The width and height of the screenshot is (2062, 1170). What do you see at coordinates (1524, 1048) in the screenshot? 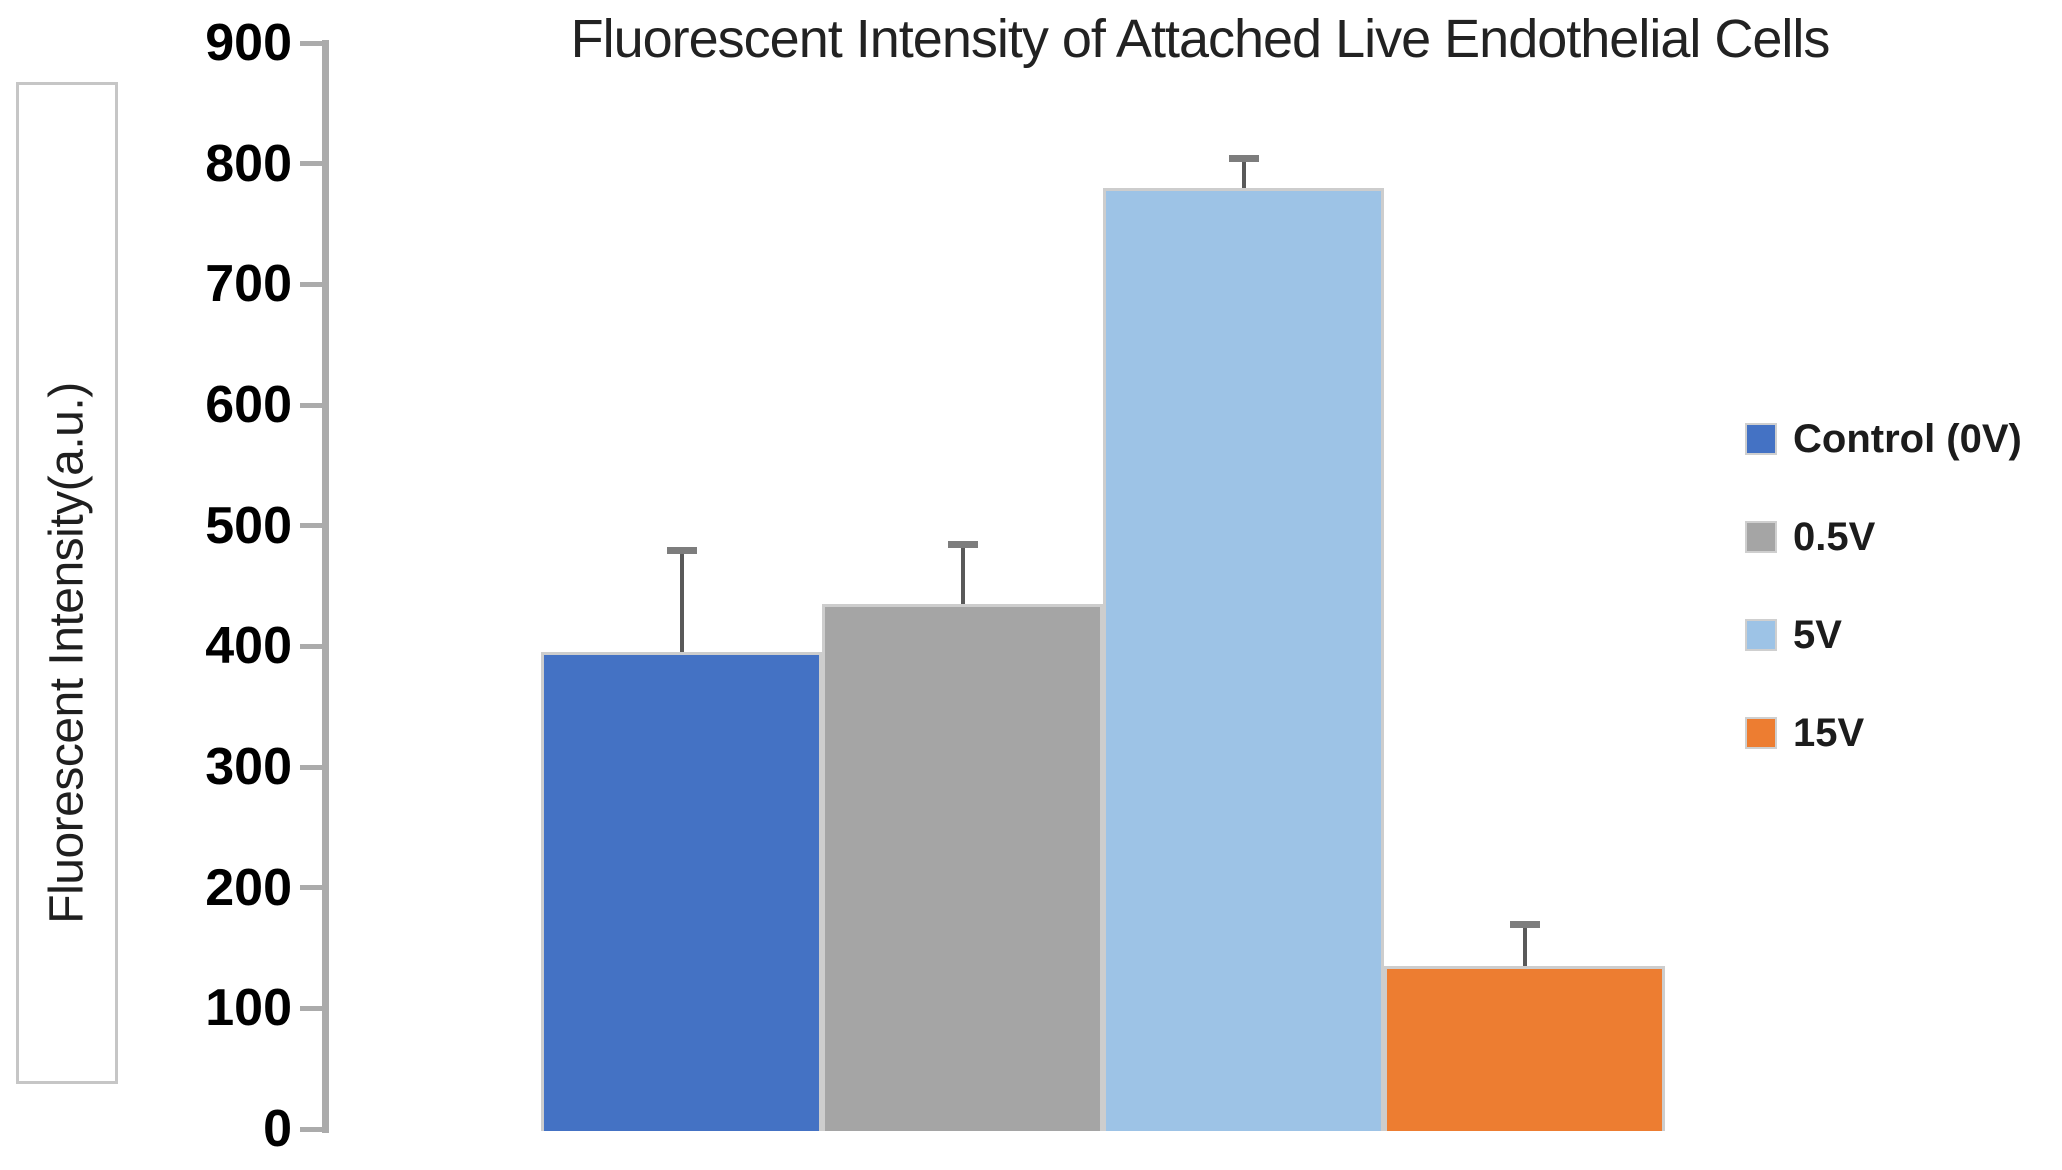
I see `bar-15v` at bounding box center [1524, 1048].